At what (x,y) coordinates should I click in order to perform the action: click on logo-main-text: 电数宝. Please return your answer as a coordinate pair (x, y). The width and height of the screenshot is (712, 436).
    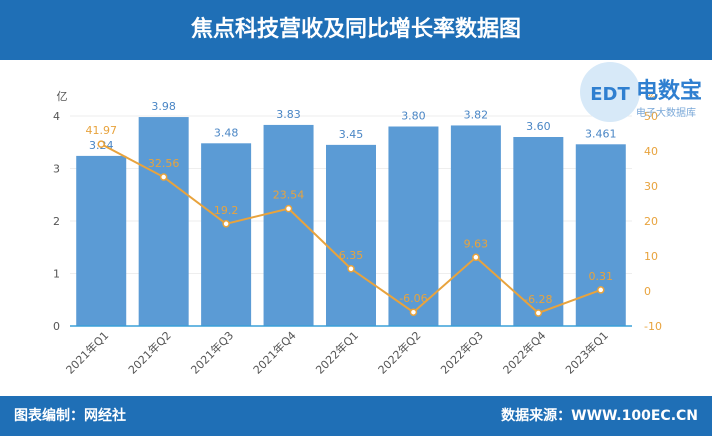
    Looking at the image, I should click on (669, 91).